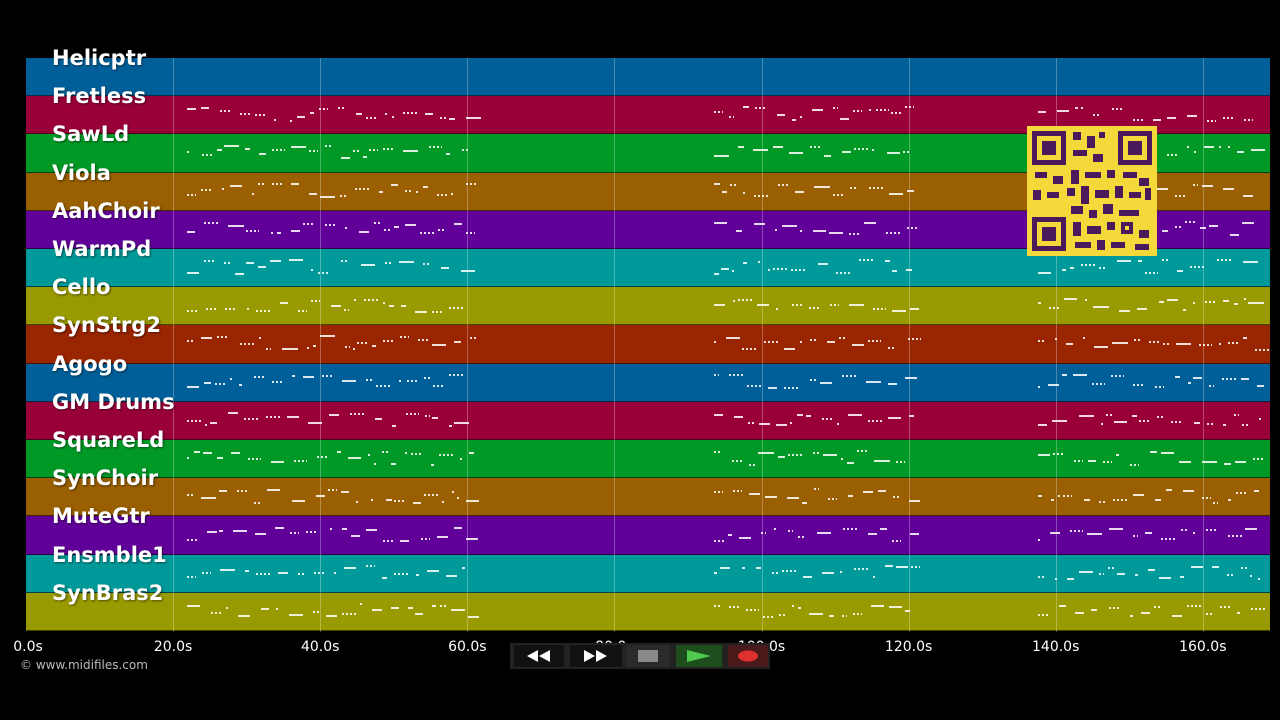  What do you see at coordinates (106, 210) in the screenshot?
I see `track-name: AahChoir` at bounding box center [106, 210].